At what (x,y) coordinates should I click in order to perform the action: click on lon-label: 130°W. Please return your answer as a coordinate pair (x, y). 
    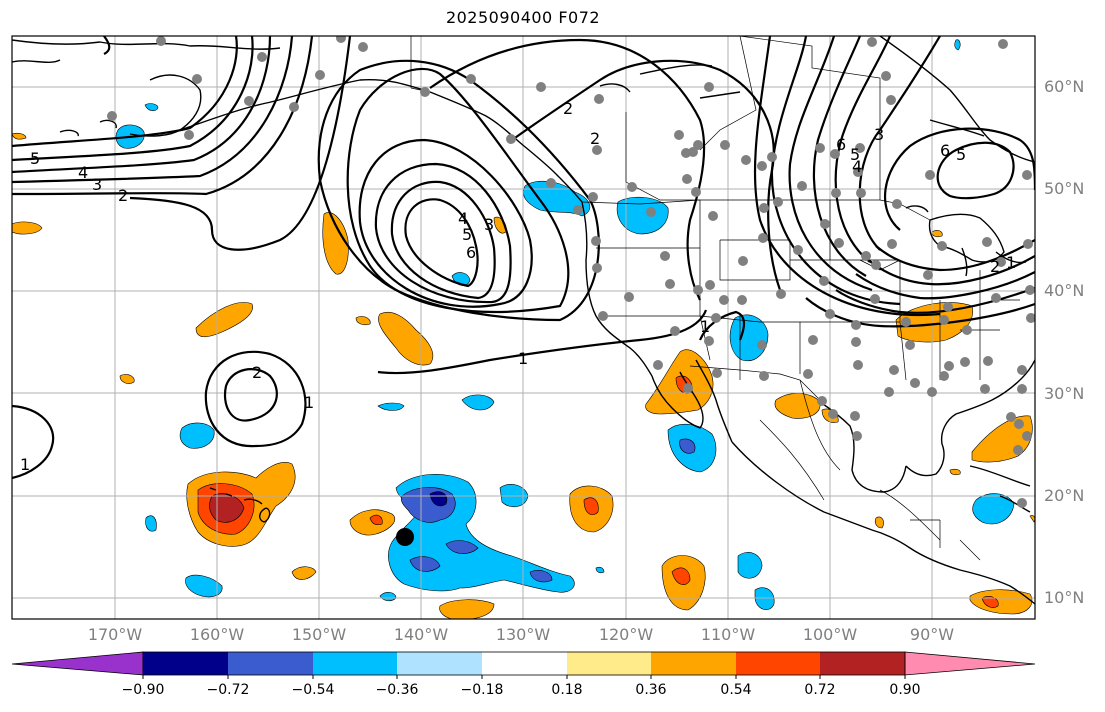
    Looking at the image, I should click on (523, 634).